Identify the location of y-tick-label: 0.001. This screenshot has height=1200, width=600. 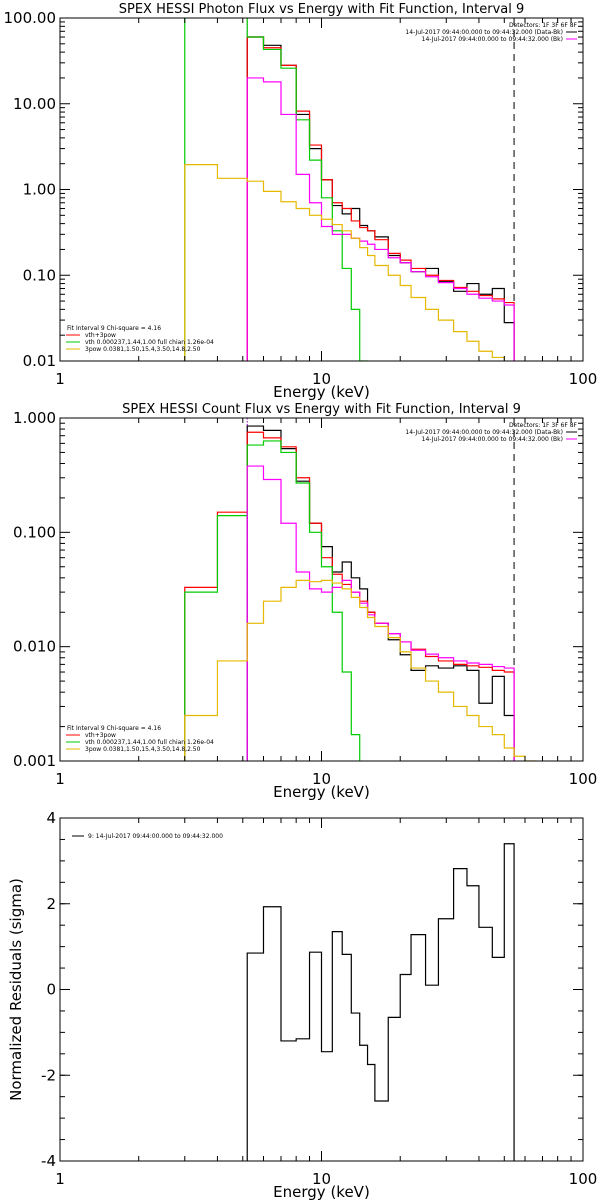
(34, 761).